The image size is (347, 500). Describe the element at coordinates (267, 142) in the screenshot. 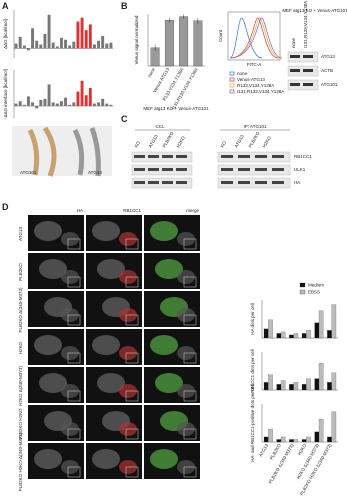

I see `lane-label: H2KO` at that location.